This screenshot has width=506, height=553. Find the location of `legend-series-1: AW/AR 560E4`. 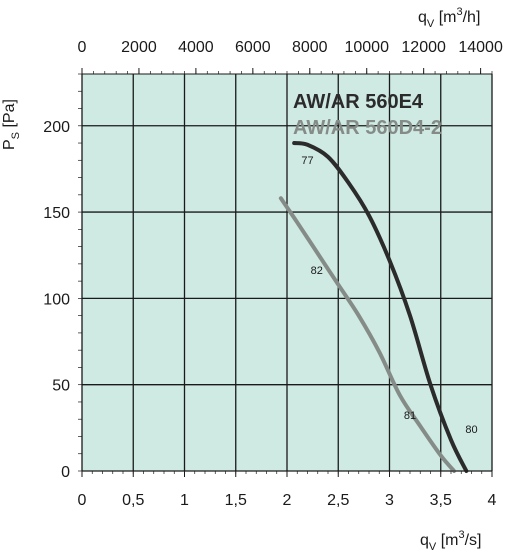

legend-series-1: AW/AR 560E4 is located at coordinates (358, 102).